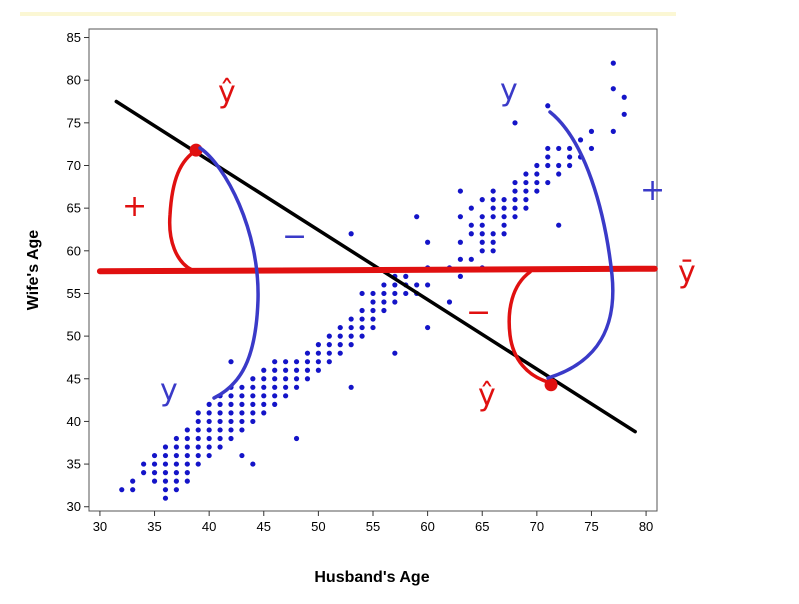 This screenshot has height=604, width=799. Describe the element at coordinates (74, 506) in the screenshot. I see `y-tick-label: 30` at that location.